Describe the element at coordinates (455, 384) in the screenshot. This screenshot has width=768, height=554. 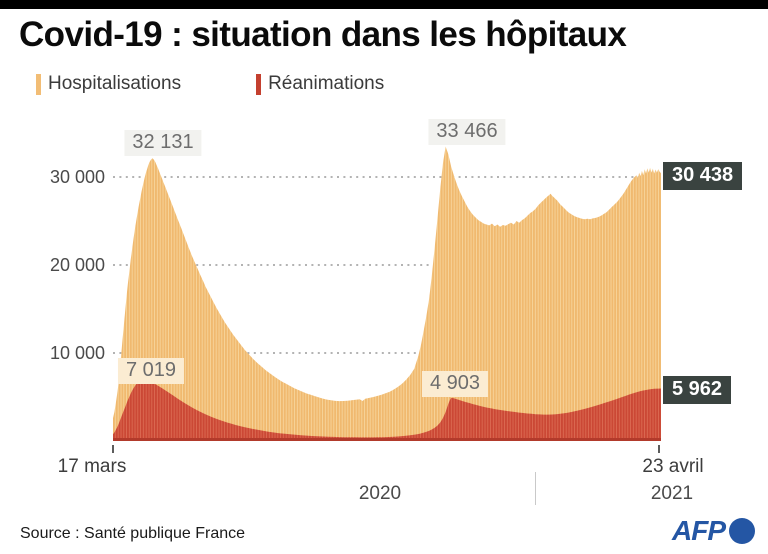
I see `annotation-rea-peak2: 4 903` at that location.